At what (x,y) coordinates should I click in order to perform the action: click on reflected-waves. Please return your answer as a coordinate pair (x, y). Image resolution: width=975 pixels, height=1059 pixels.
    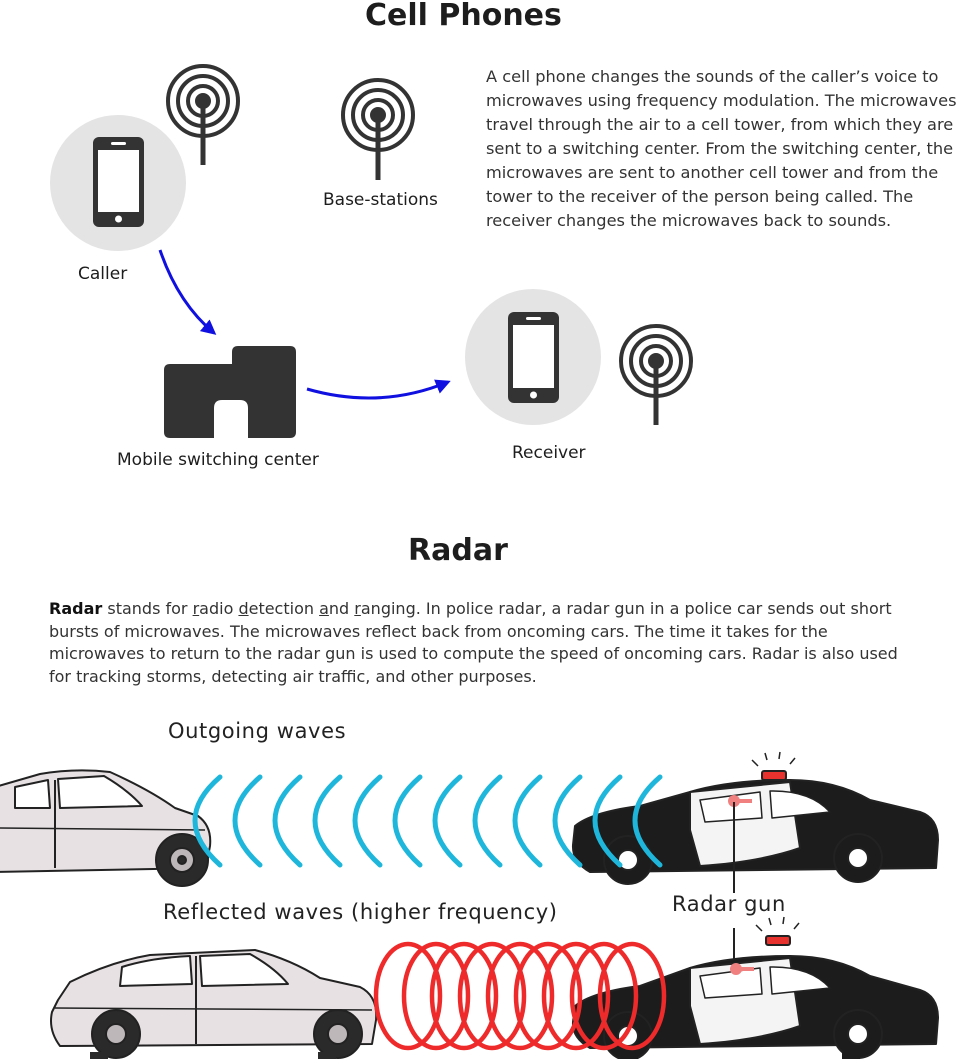
    Looking at the image, I should click on (520, 996).